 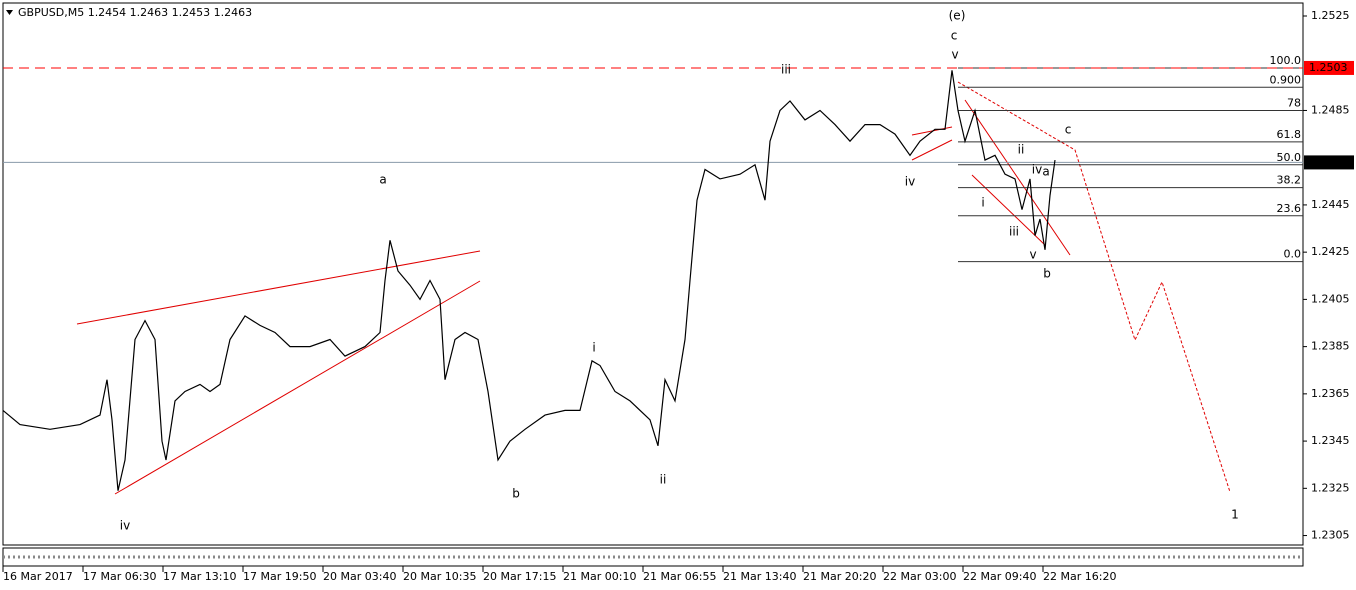 What do you see at coordinates (9, 12) in the screenshot?
I see `menu-arrow` at bounding box center [9, 12].